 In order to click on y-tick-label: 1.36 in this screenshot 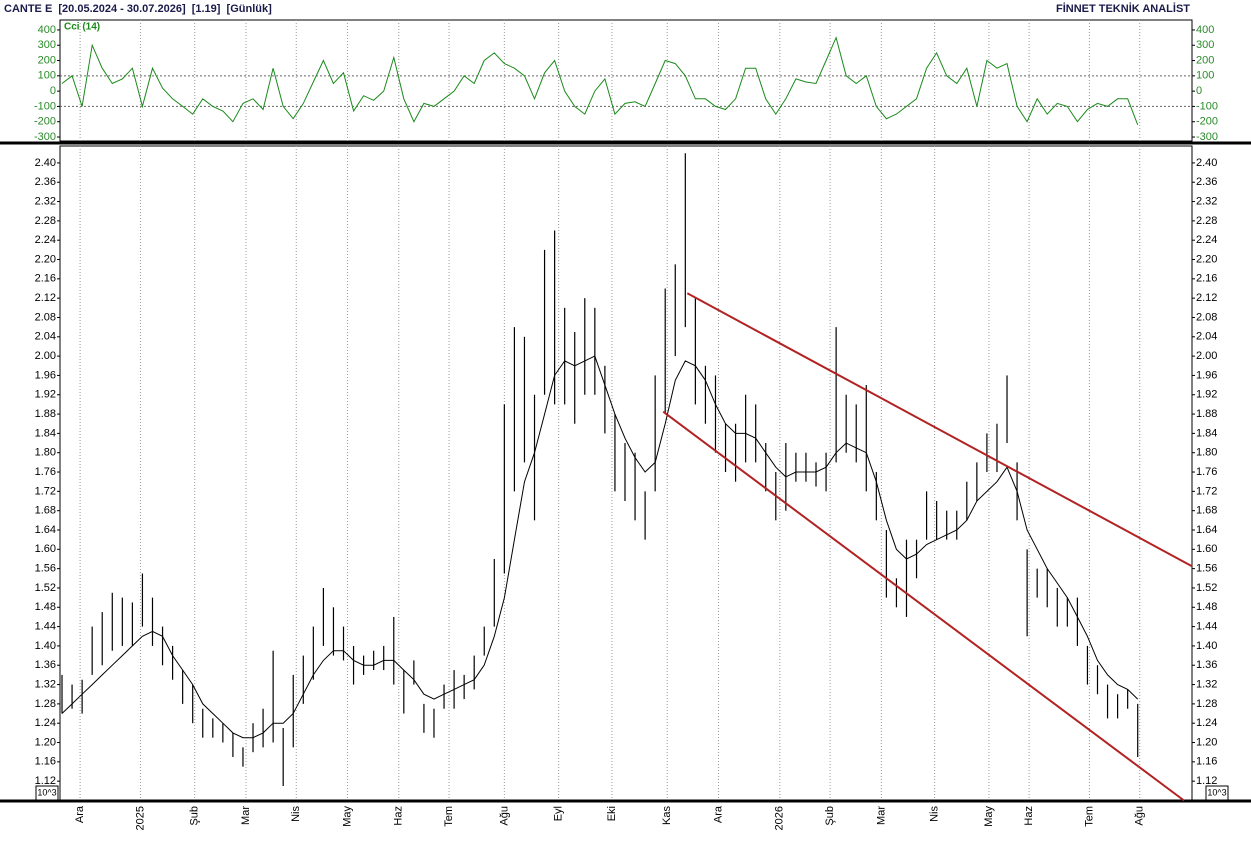, I will do `click(45, 665)`.